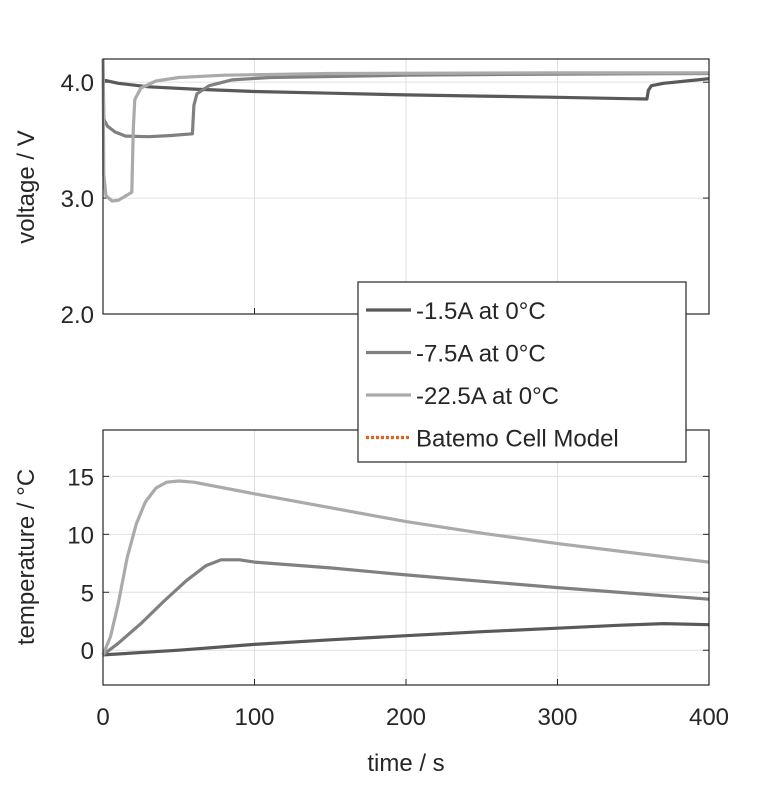  Describe the element at coordinates (26, 186) in the screenshot. I see `voltage-ylabel: voltage / V` at that location.